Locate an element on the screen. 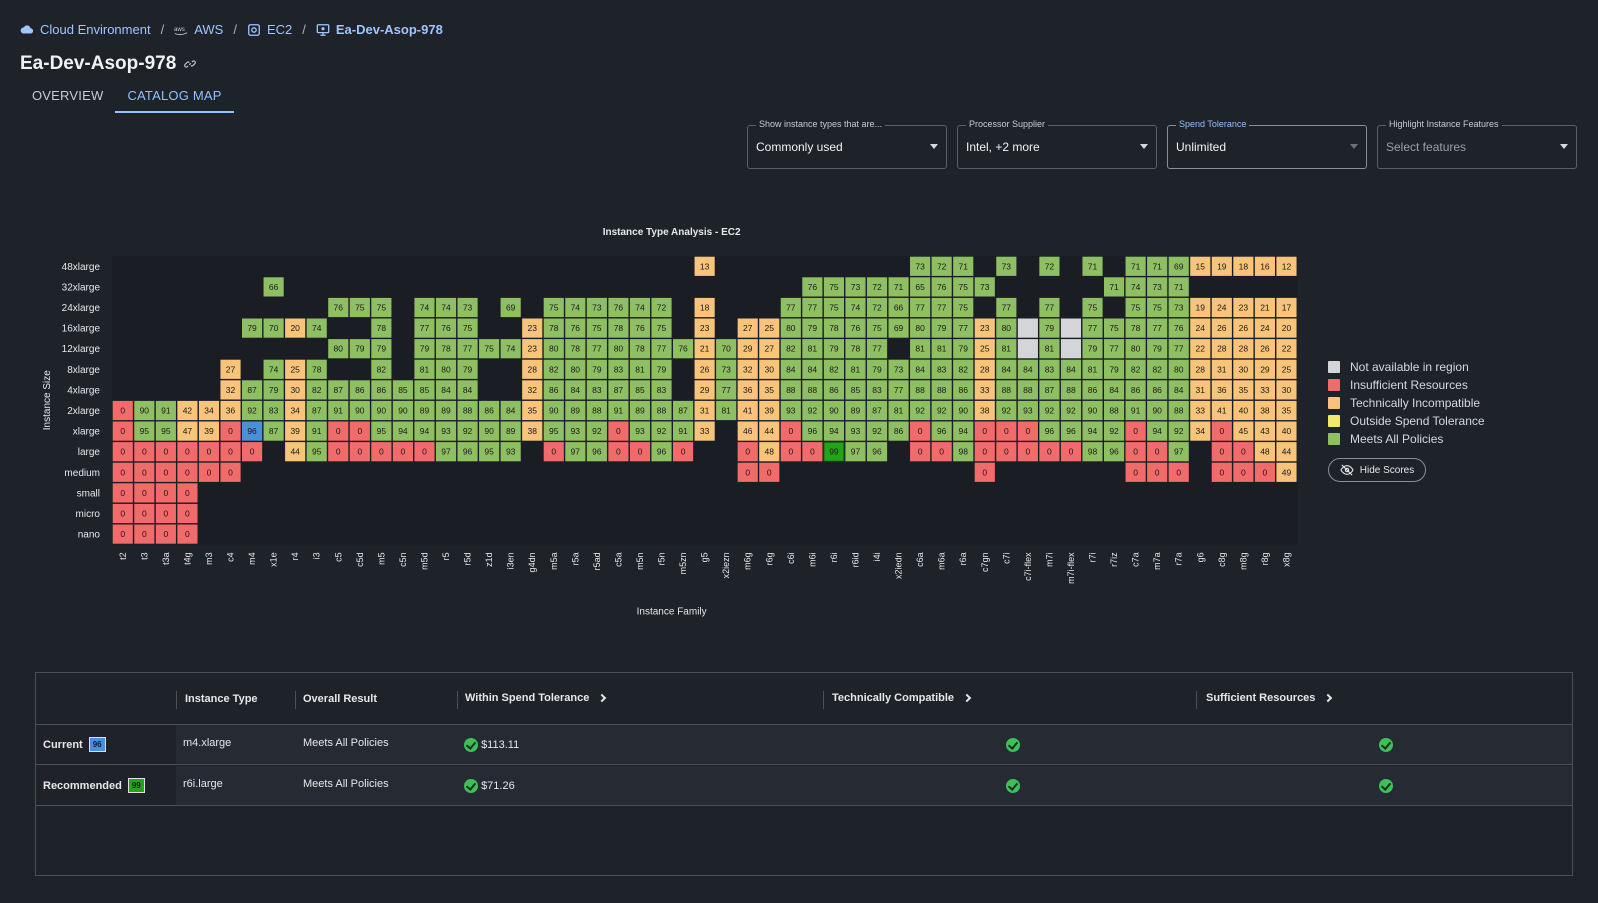 The height and width of the screenshot is (903, 1598). hide-scores-button: Hide Scores is located at coordinates (1377, 470).